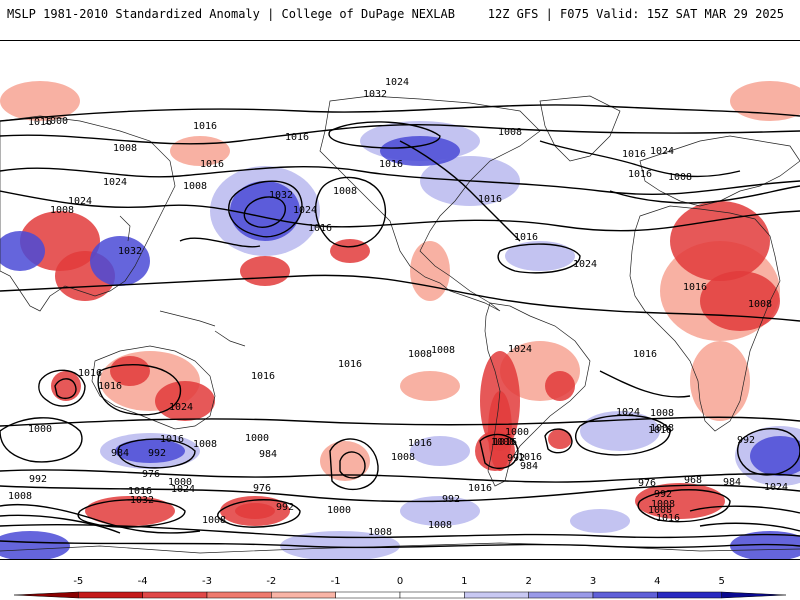 The height and width of the screenshot is (600, 800). What do you see at coordinates (399, 581) in the screenshot?
I see `colorbar-ticks: -5 -4 -3 -2 -1 0 1 2 3 4 5` at bounding box center [399, 581].